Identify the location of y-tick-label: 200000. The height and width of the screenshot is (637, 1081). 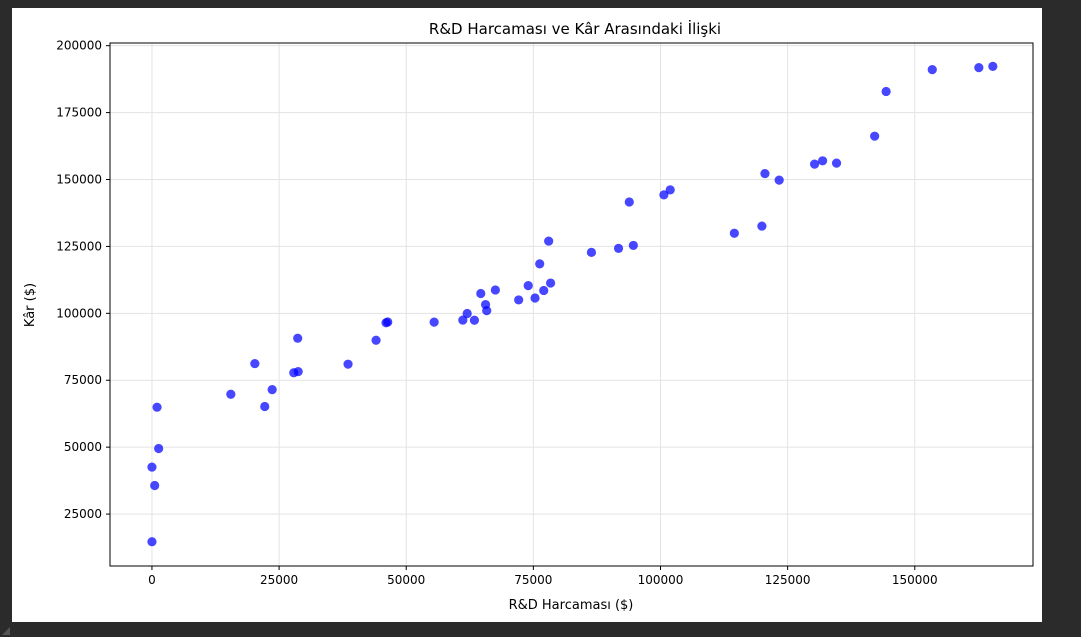
(79, 46).